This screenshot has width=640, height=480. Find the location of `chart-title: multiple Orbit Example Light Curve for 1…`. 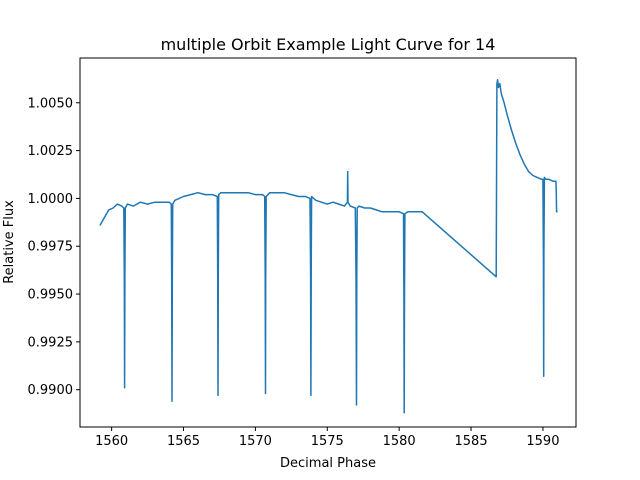

chart-title: multiple Orbit Example Light Curve for 1… is located at coordinates (328, 44).